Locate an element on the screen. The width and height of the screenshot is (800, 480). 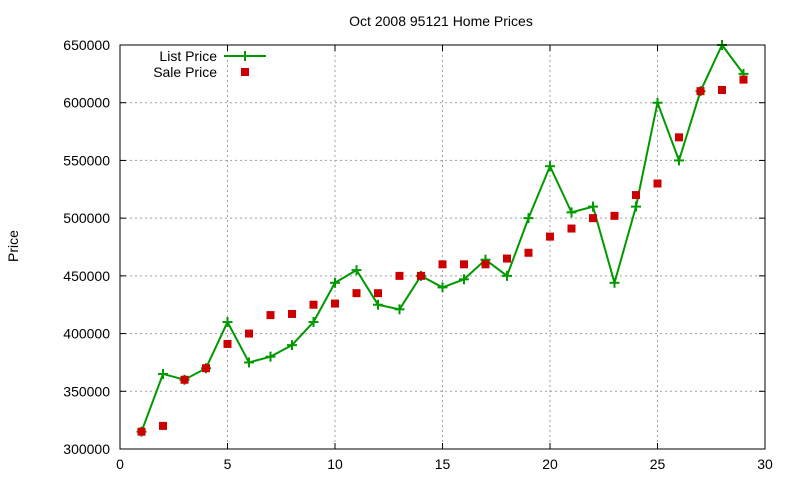
y-tick-label: 450000 is located at coordinates (86, 276).